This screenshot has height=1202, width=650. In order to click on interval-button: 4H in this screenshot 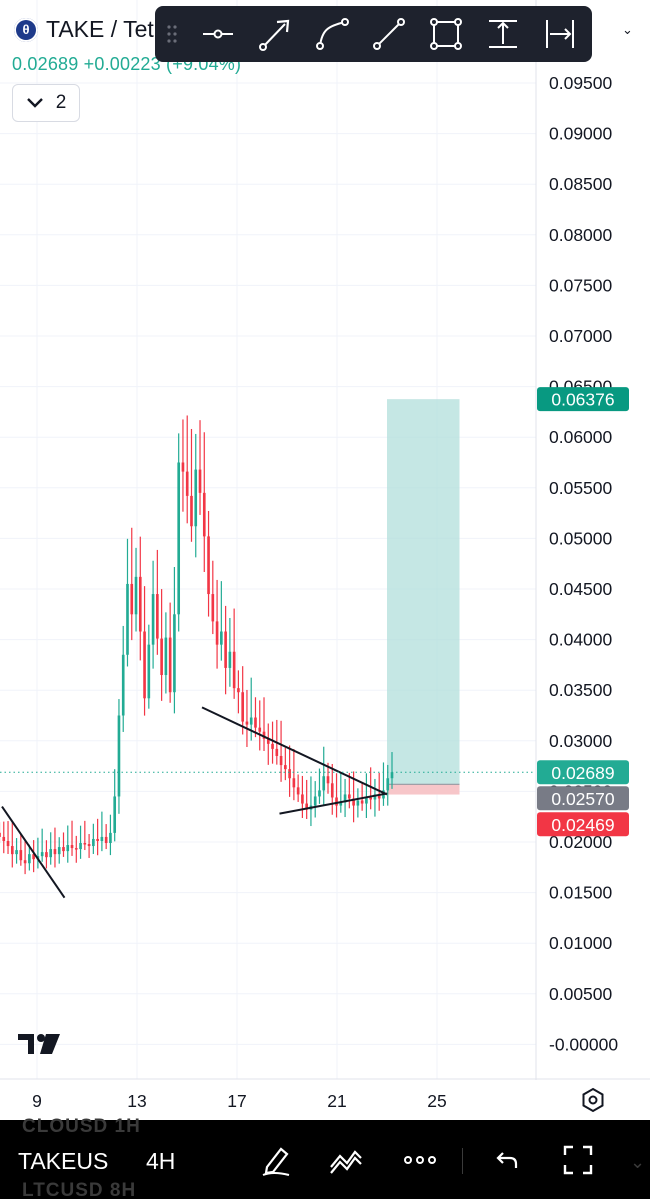, I will do `click(161, 1161)`.